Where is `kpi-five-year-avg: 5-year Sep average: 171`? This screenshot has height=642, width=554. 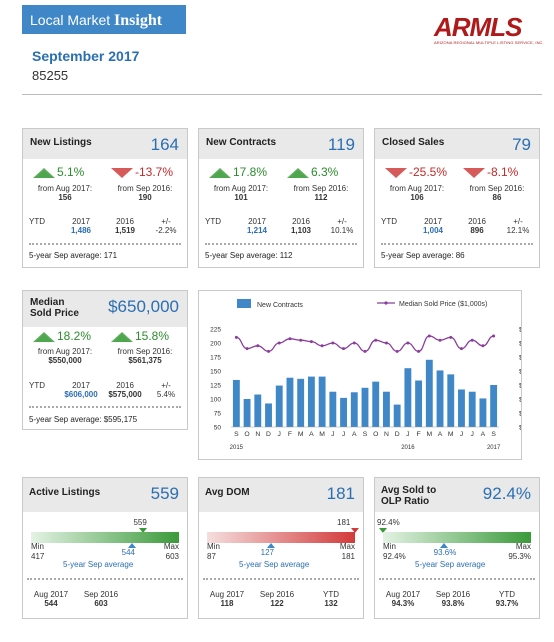
kpi-five-year-avg: 5-year Sep average: 171 is located at coordinates (73, 255).